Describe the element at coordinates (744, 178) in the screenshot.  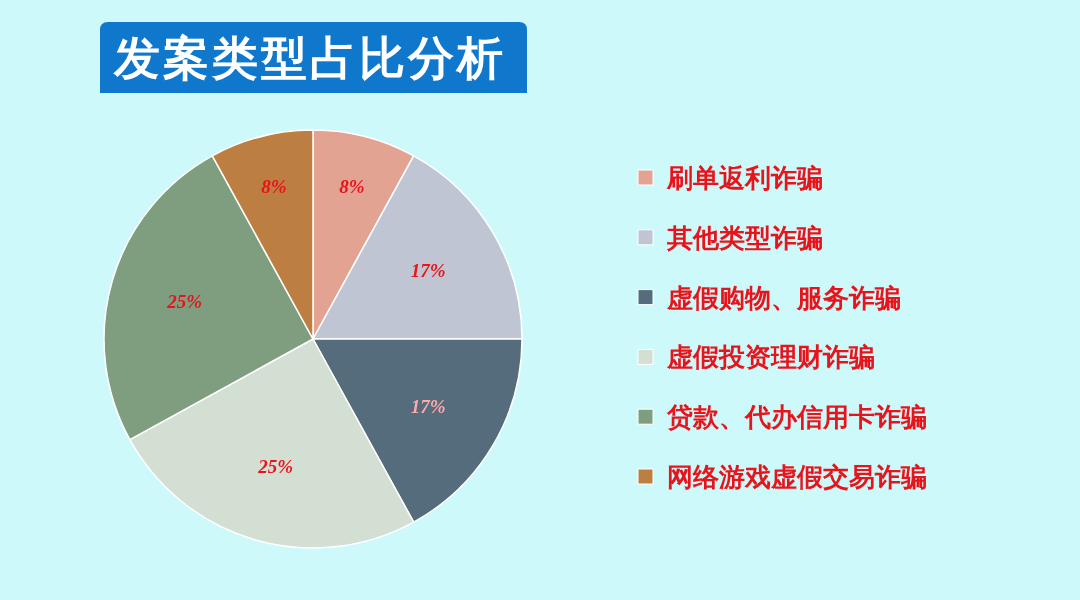
I see `legend-label: 刷单返利诈骗` at that location.